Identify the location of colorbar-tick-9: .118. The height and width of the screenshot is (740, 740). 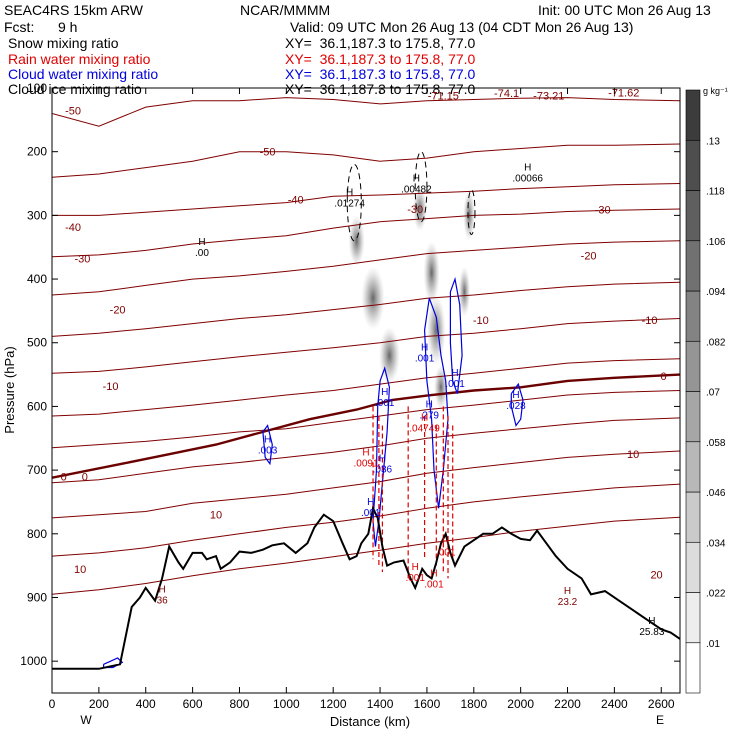
(715, 192).